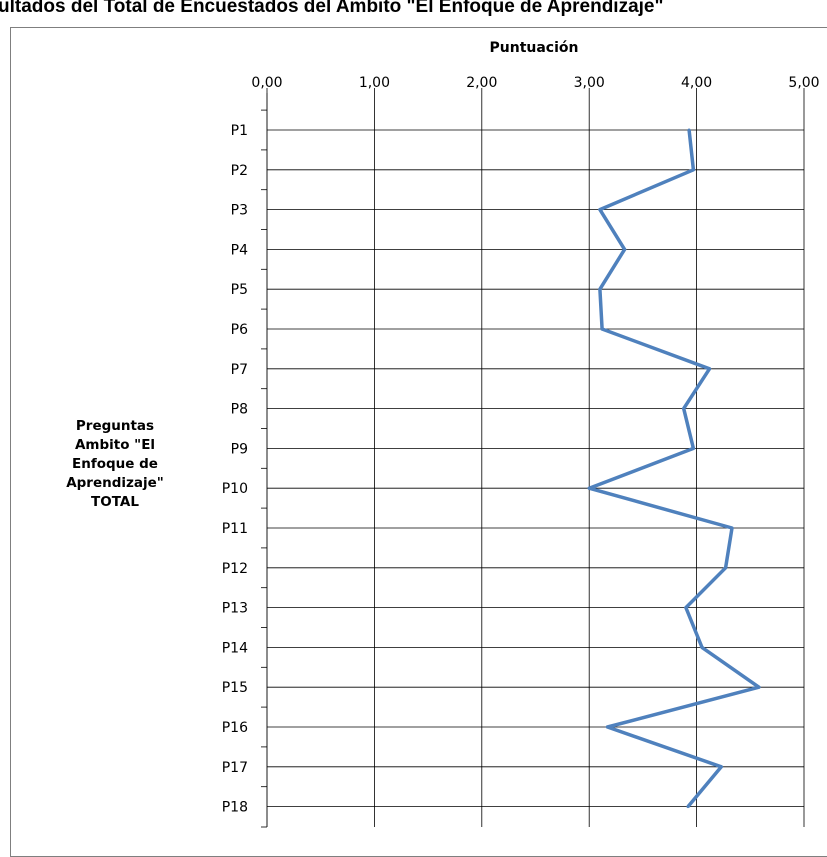 The height and width of the screenshot is (857, 827). What do you see at coordinates (115, 483) in the screenshot?
I see `y-axis-title-line: Aprendizaje"` at bounding box center [115, 483].